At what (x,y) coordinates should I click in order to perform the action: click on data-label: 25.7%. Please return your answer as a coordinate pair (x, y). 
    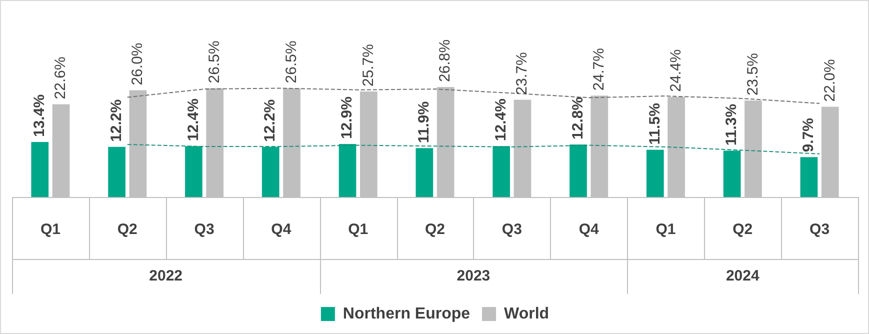
    Looking at the image, I should click on (368, 65).